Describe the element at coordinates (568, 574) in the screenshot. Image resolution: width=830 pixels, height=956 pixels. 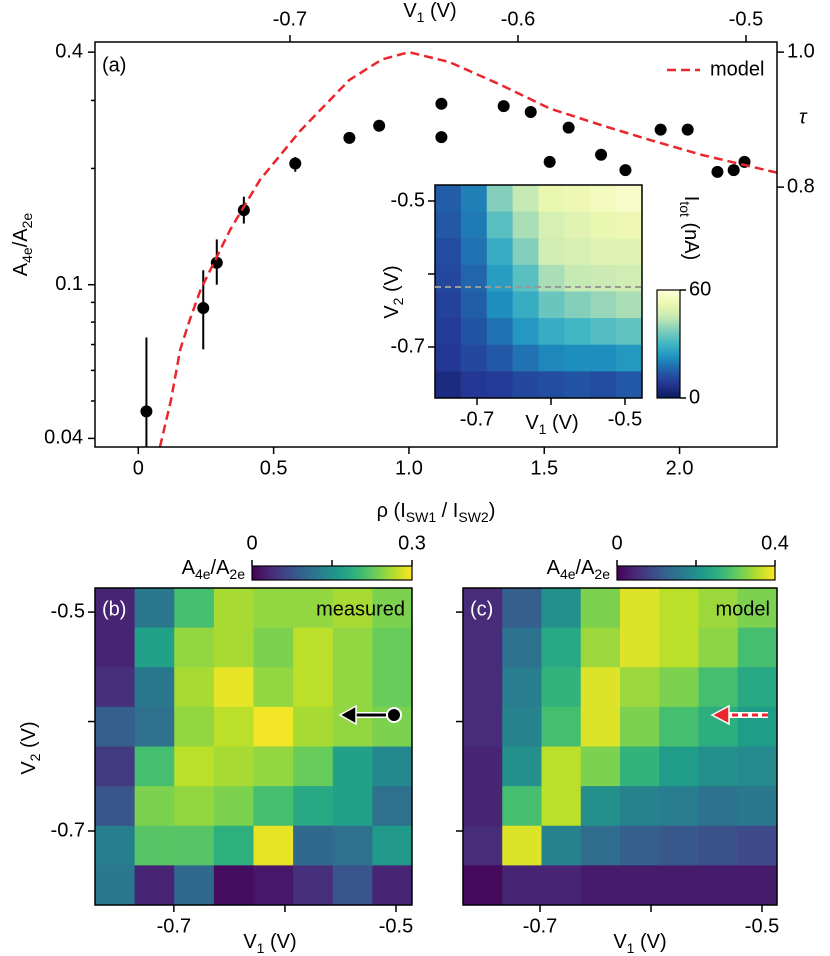
I see `colorbar-label-part: 4e` at that location.